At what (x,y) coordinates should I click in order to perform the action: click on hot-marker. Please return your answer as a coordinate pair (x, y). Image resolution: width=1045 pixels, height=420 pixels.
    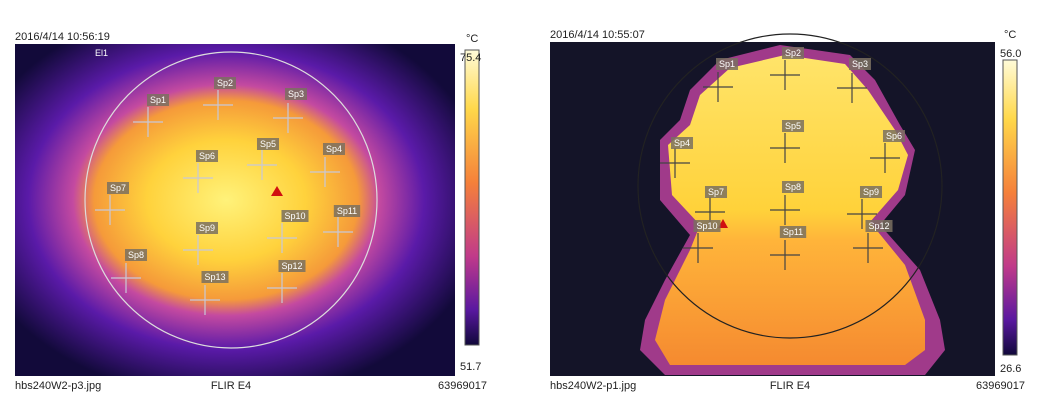
    Looking at the image, I should click on (277, 191).